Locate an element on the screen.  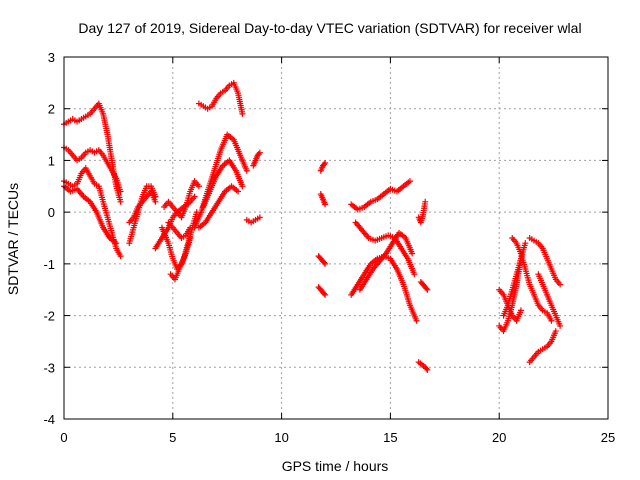
series-track-a is located at coordinates (92, 152).